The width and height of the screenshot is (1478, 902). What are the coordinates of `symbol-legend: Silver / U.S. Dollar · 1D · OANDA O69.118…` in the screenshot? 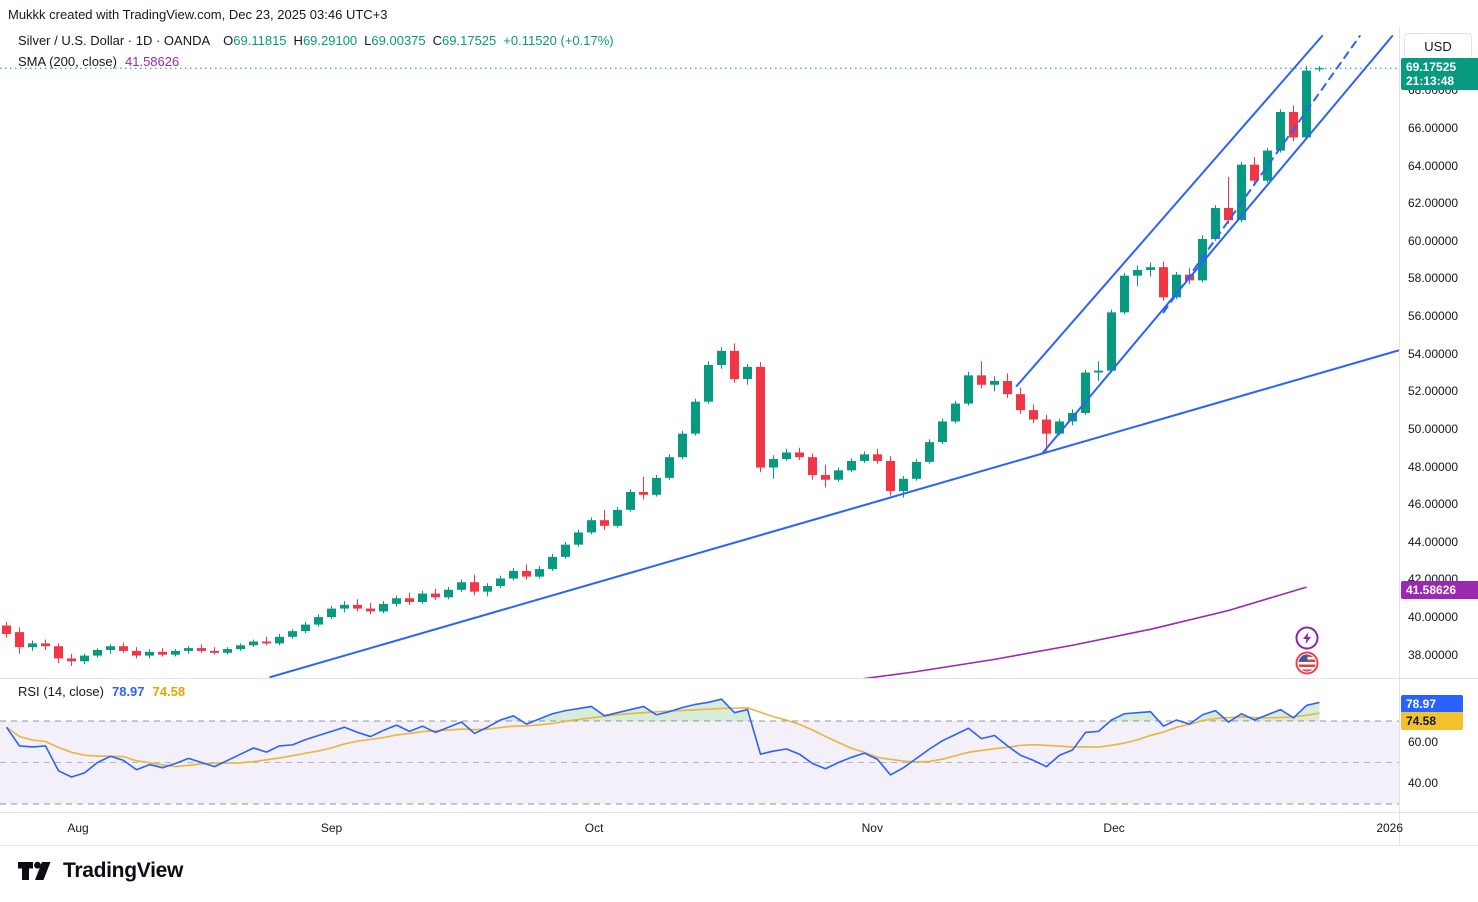 It's located at (316, 40).